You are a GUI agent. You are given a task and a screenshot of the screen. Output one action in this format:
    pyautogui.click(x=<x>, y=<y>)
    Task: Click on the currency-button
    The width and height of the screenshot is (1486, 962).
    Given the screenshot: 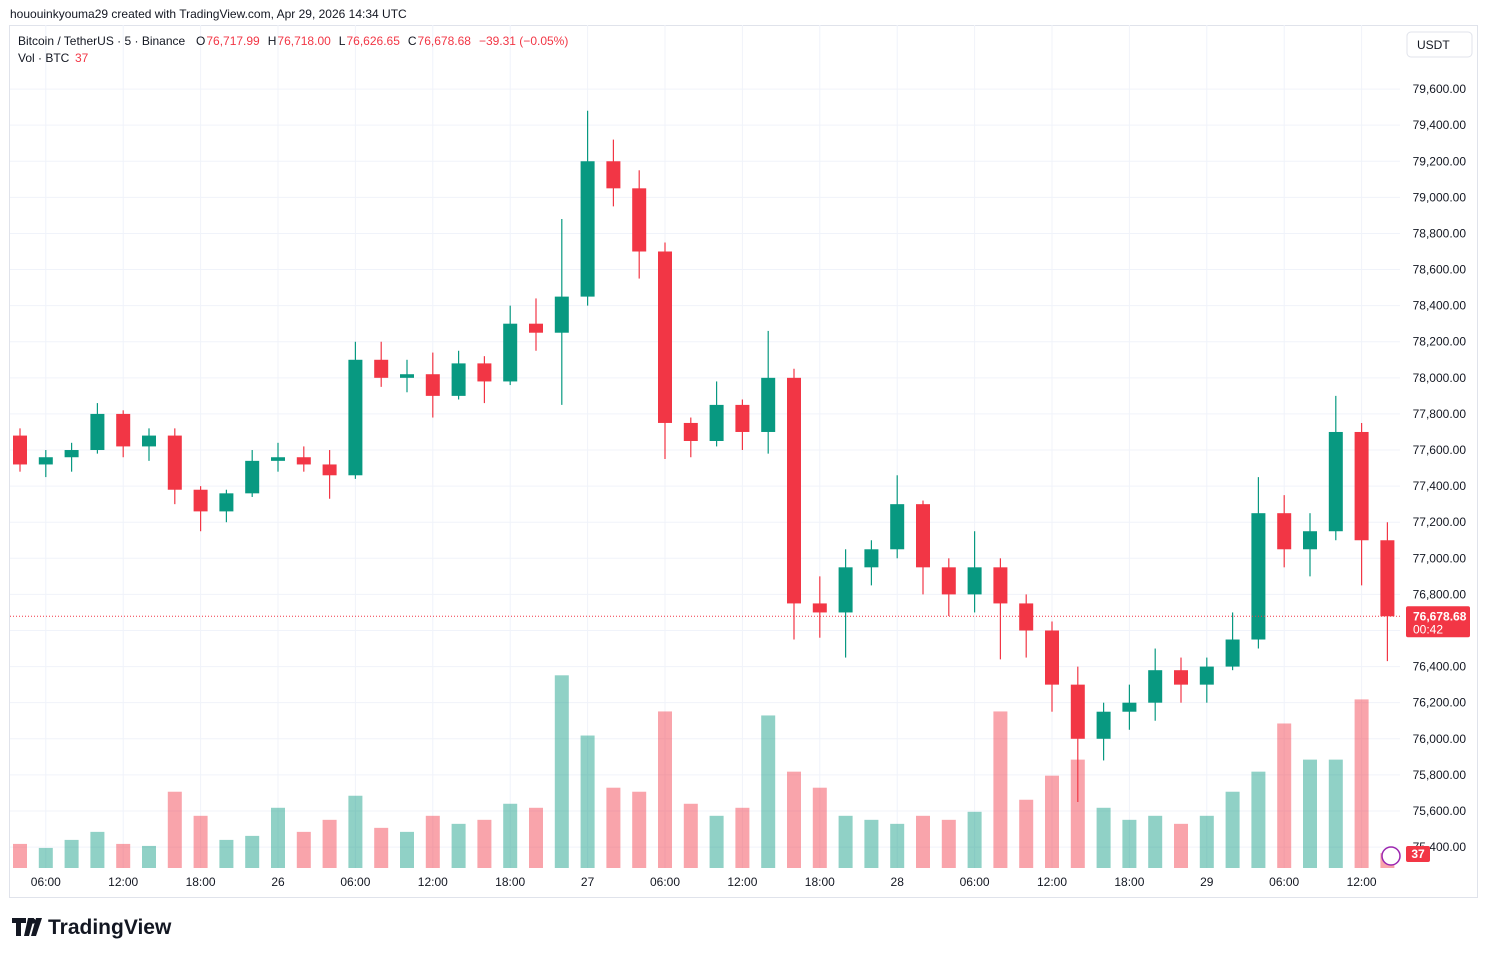 What is the action you would take?
    pyautogui.click(x=1439, y=44)
    